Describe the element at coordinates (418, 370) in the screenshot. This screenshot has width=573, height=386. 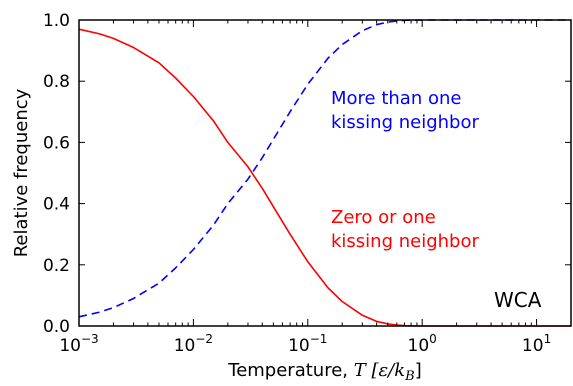
I see `x-axis-label-close: ]` at that location.